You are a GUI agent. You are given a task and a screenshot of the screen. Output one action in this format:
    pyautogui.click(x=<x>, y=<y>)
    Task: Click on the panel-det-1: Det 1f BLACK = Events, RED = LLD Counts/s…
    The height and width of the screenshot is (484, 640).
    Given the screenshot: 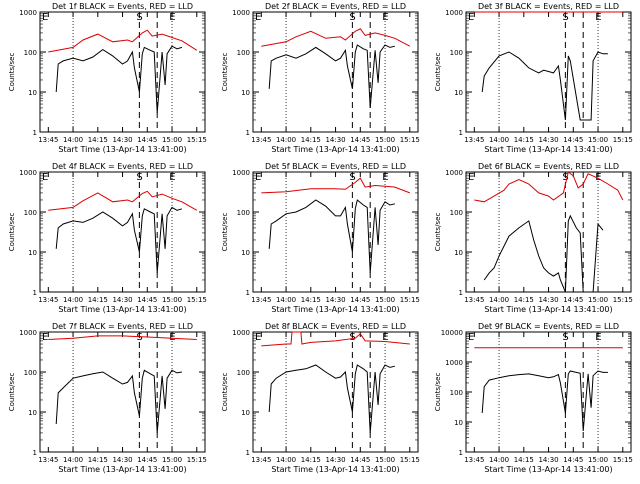 What is the action you would take?
    pyautogui.click(x=107, y=78)
    